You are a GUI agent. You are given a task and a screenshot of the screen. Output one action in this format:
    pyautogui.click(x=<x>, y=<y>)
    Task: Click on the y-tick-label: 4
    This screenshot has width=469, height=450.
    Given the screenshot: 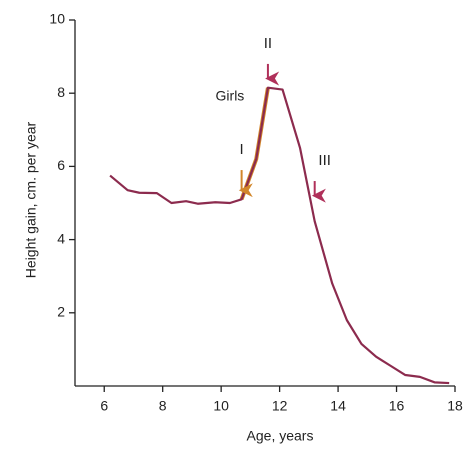 What is the action you would take?
    pyautogui.click(x=61, y=238)
    